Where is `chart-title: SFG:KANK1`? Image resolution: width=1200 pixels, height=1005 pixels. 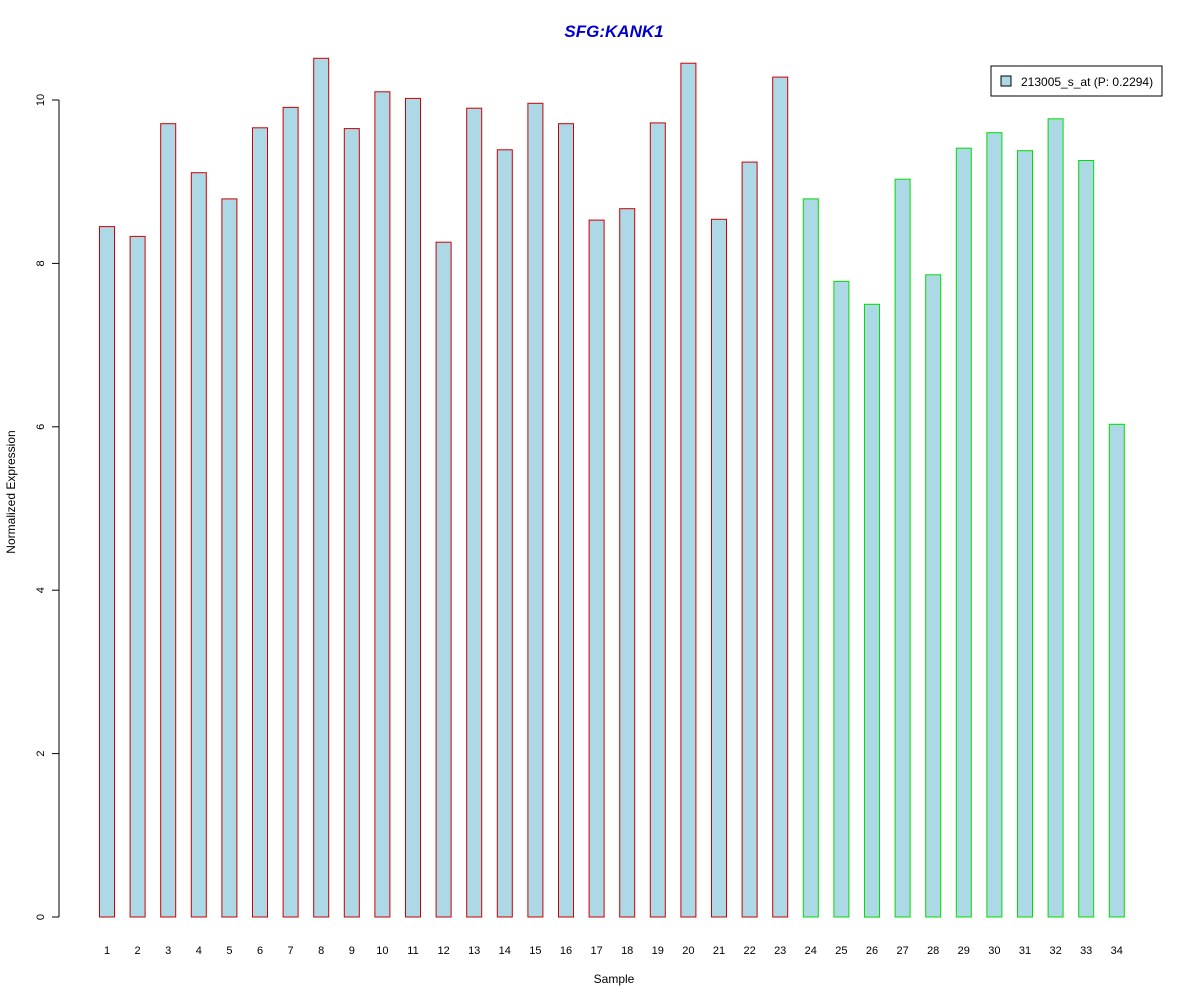 chart-title: SFG:KANK1 is located at coordinates (613, 31).